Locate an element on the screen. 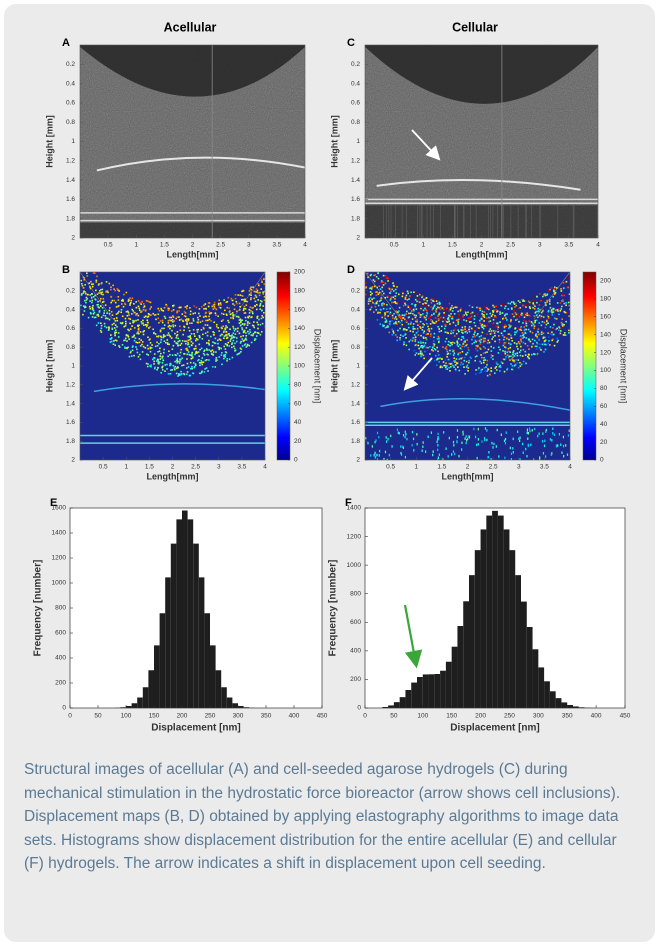  y-tick-label: 0.6 is located at coordinates (70, 103).